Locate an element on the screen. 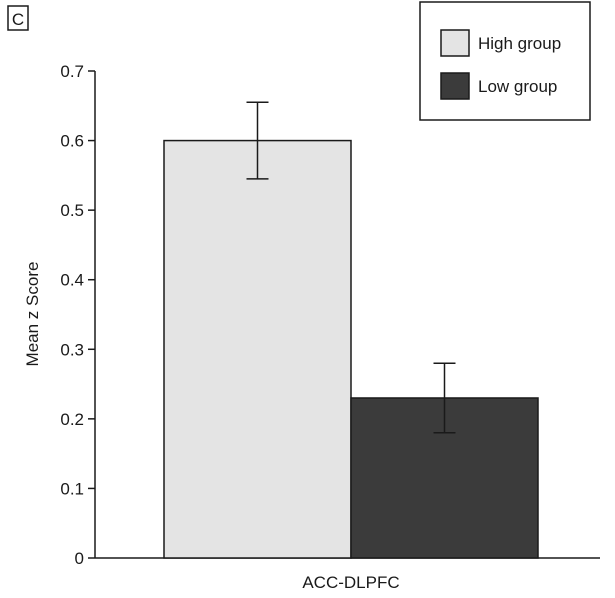 Image resolution: width=615 pixels, height=598 pixels. y-tick-label: 0.1 is located at coordinates (72, 488).